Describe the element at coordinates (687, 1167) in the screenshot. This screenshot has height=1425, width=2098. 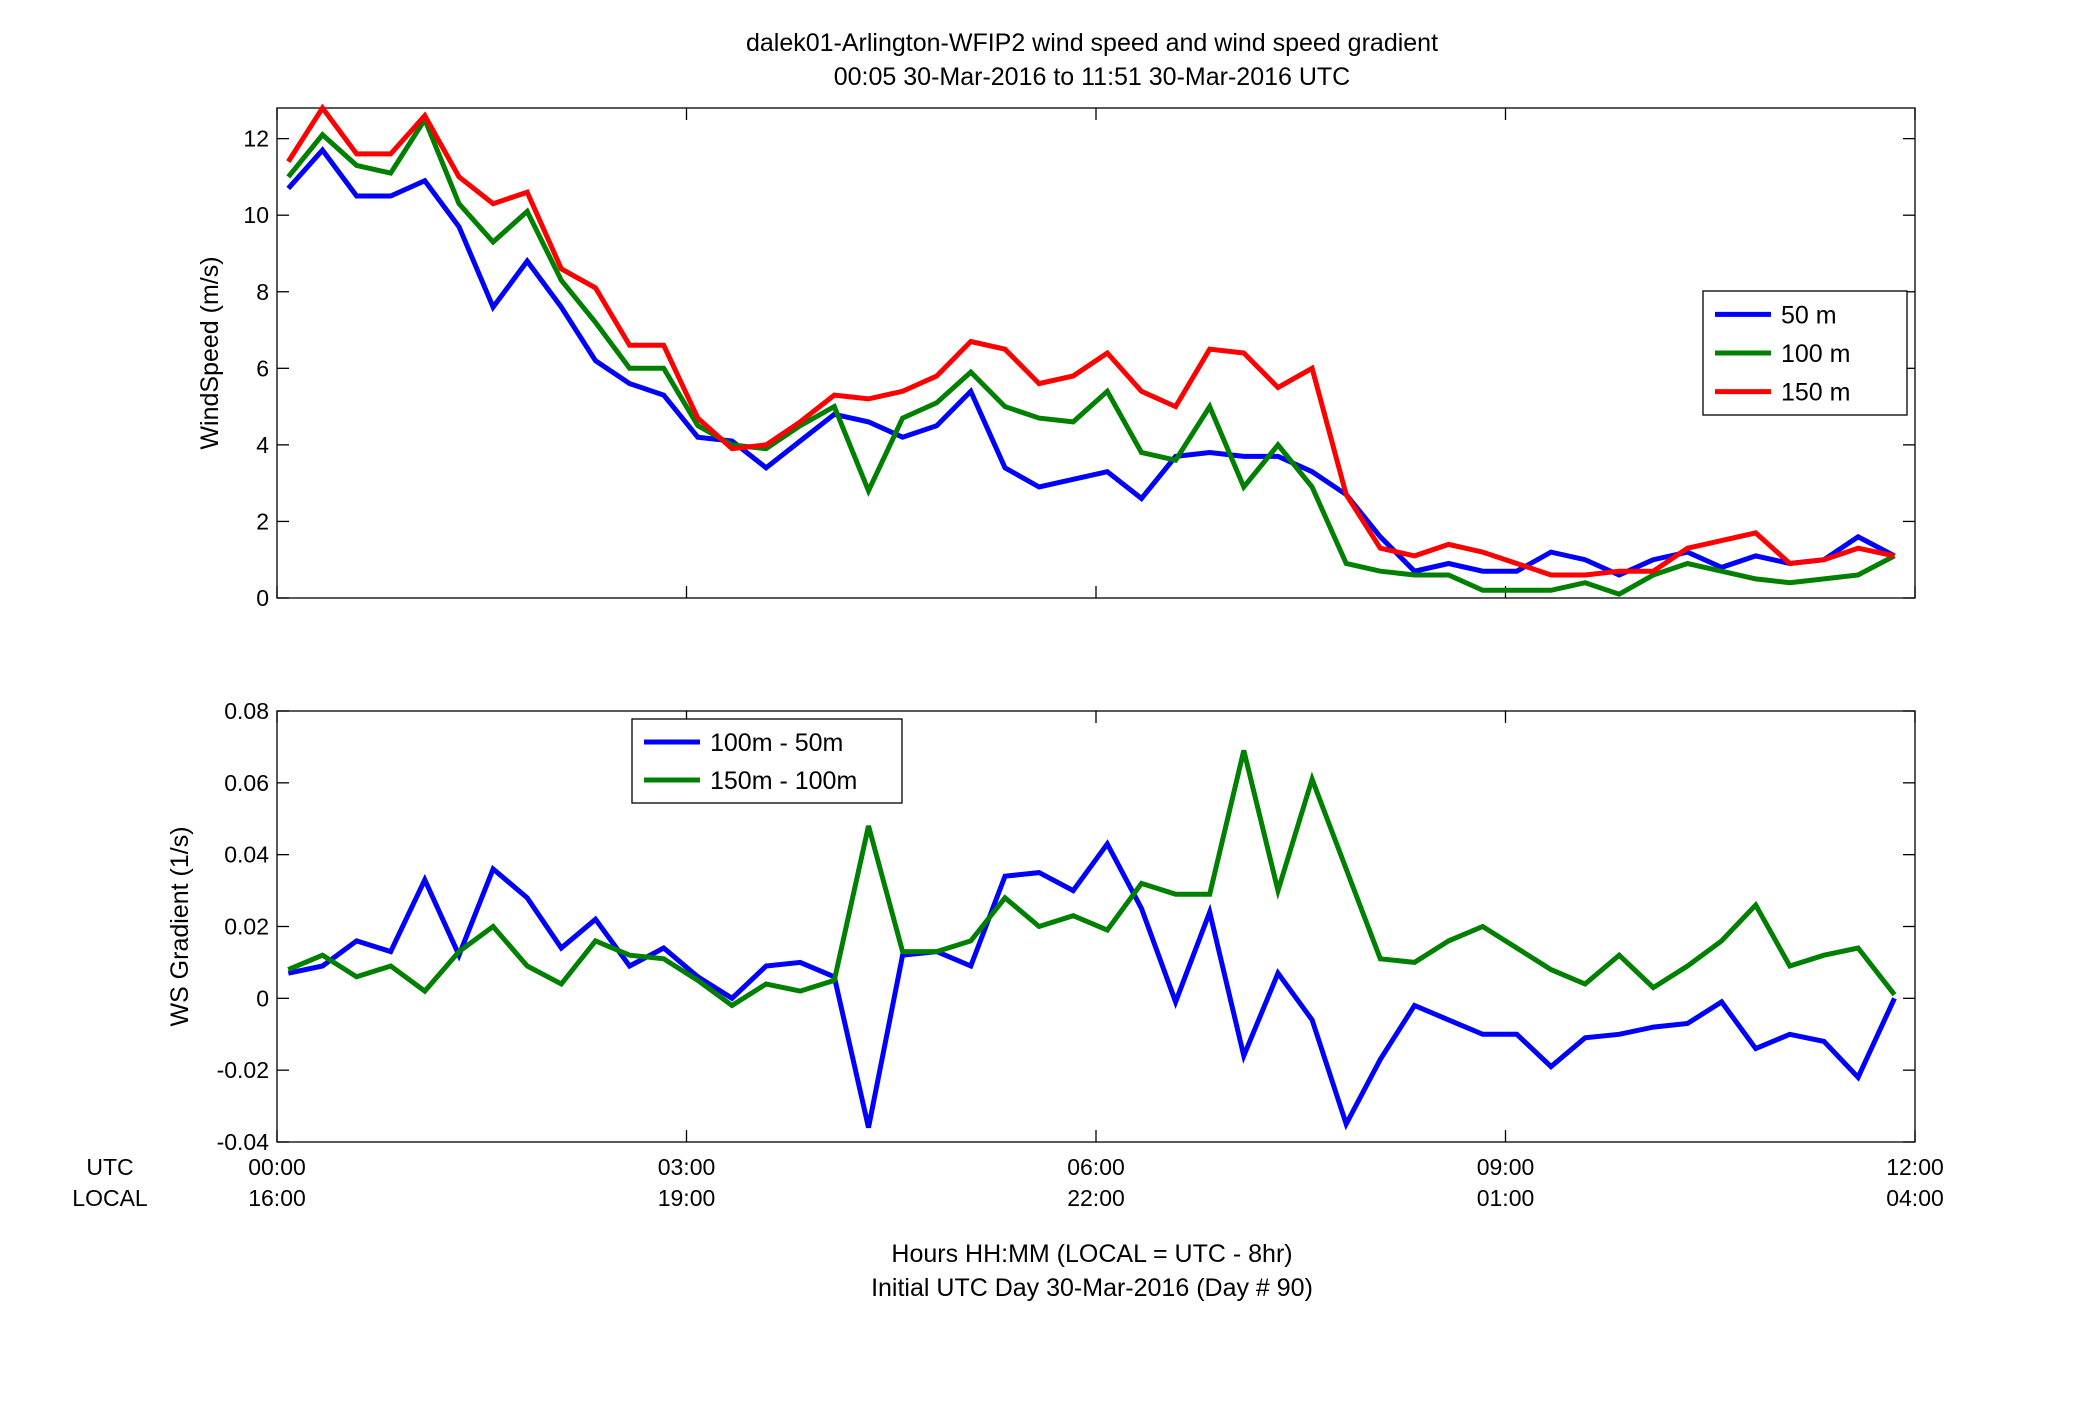
I see `x-tick-label-utc: 03:00` at that location.